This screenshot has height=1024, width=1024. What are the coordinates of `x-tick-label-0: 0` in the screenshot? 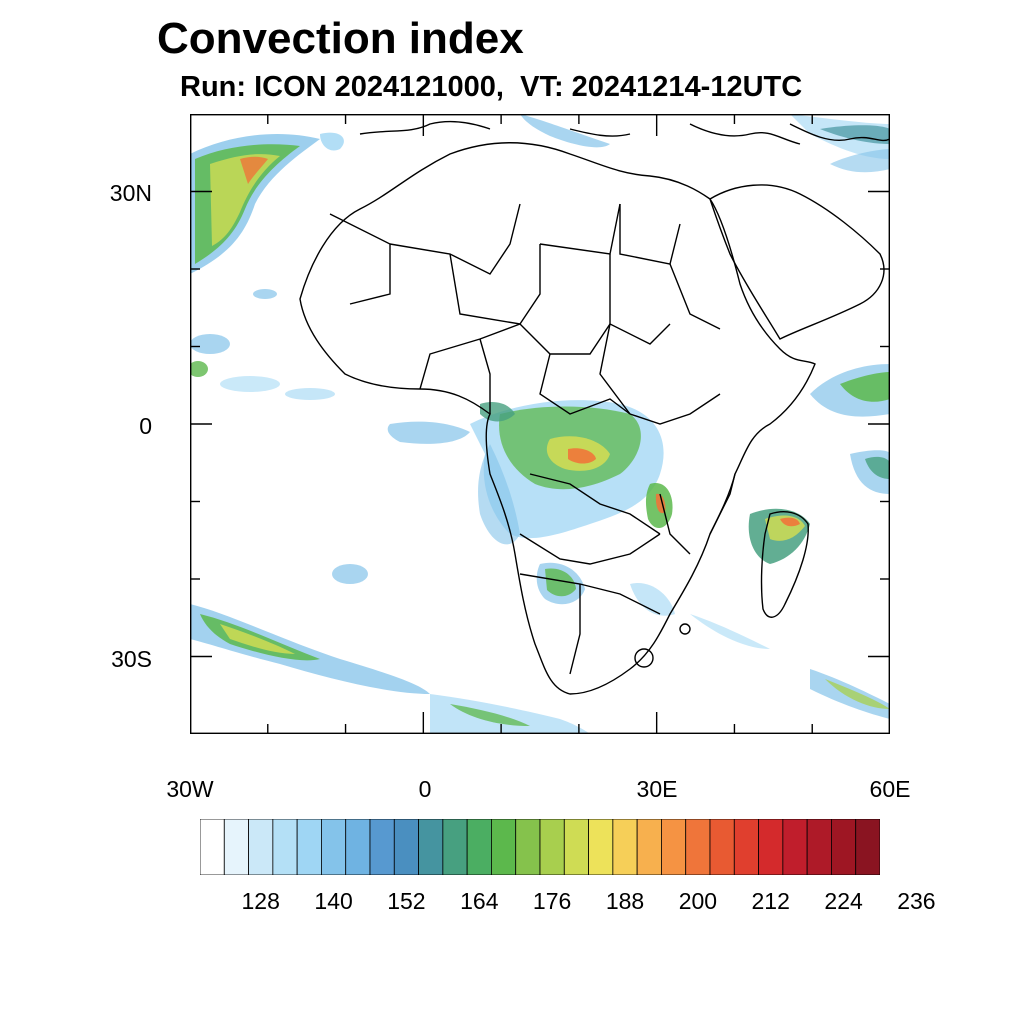 It's located at (425, 789).